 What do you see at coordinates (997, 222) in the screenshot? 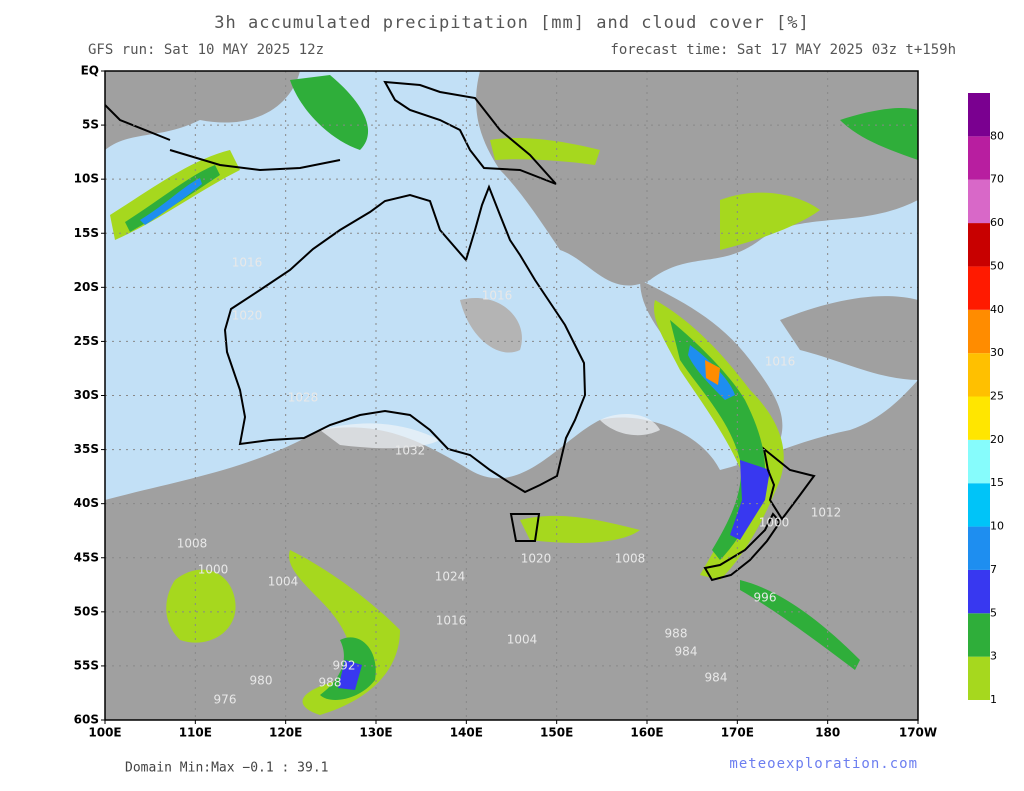
I see `colorbar-label: 60` at bounding box center [997, 222].